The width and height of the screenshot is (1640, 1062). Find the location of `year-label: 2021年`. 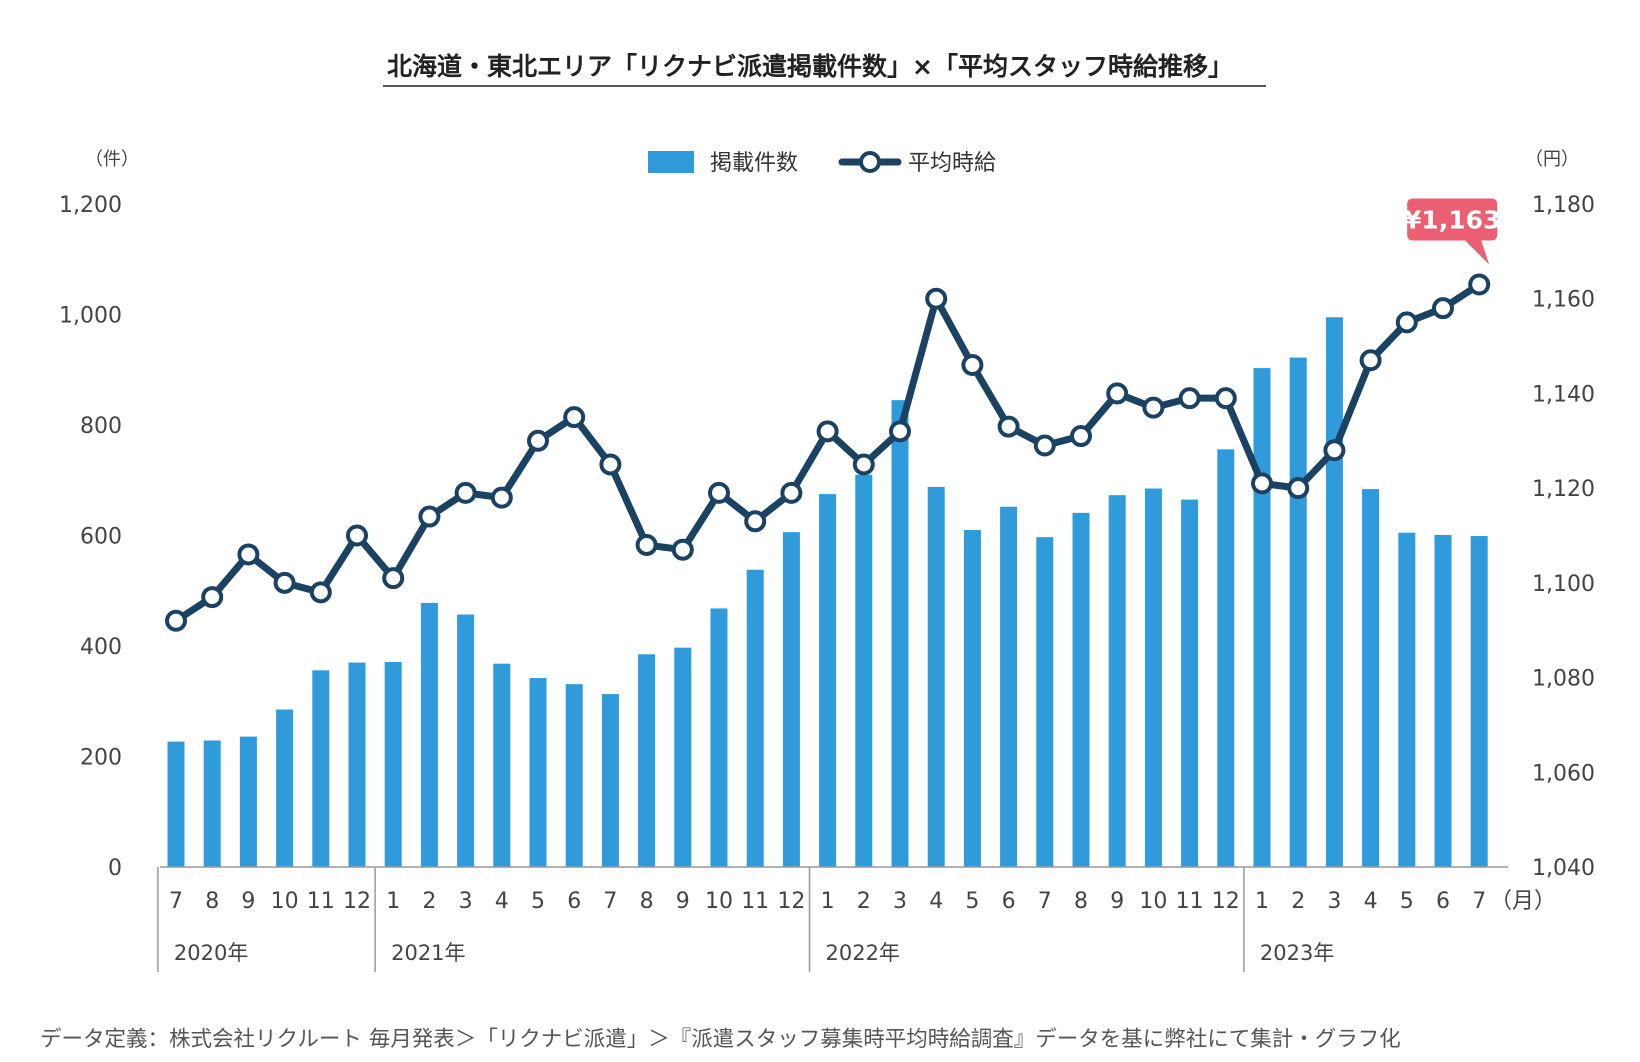

year-label: 2021年 is located at coordinates (428, 953).